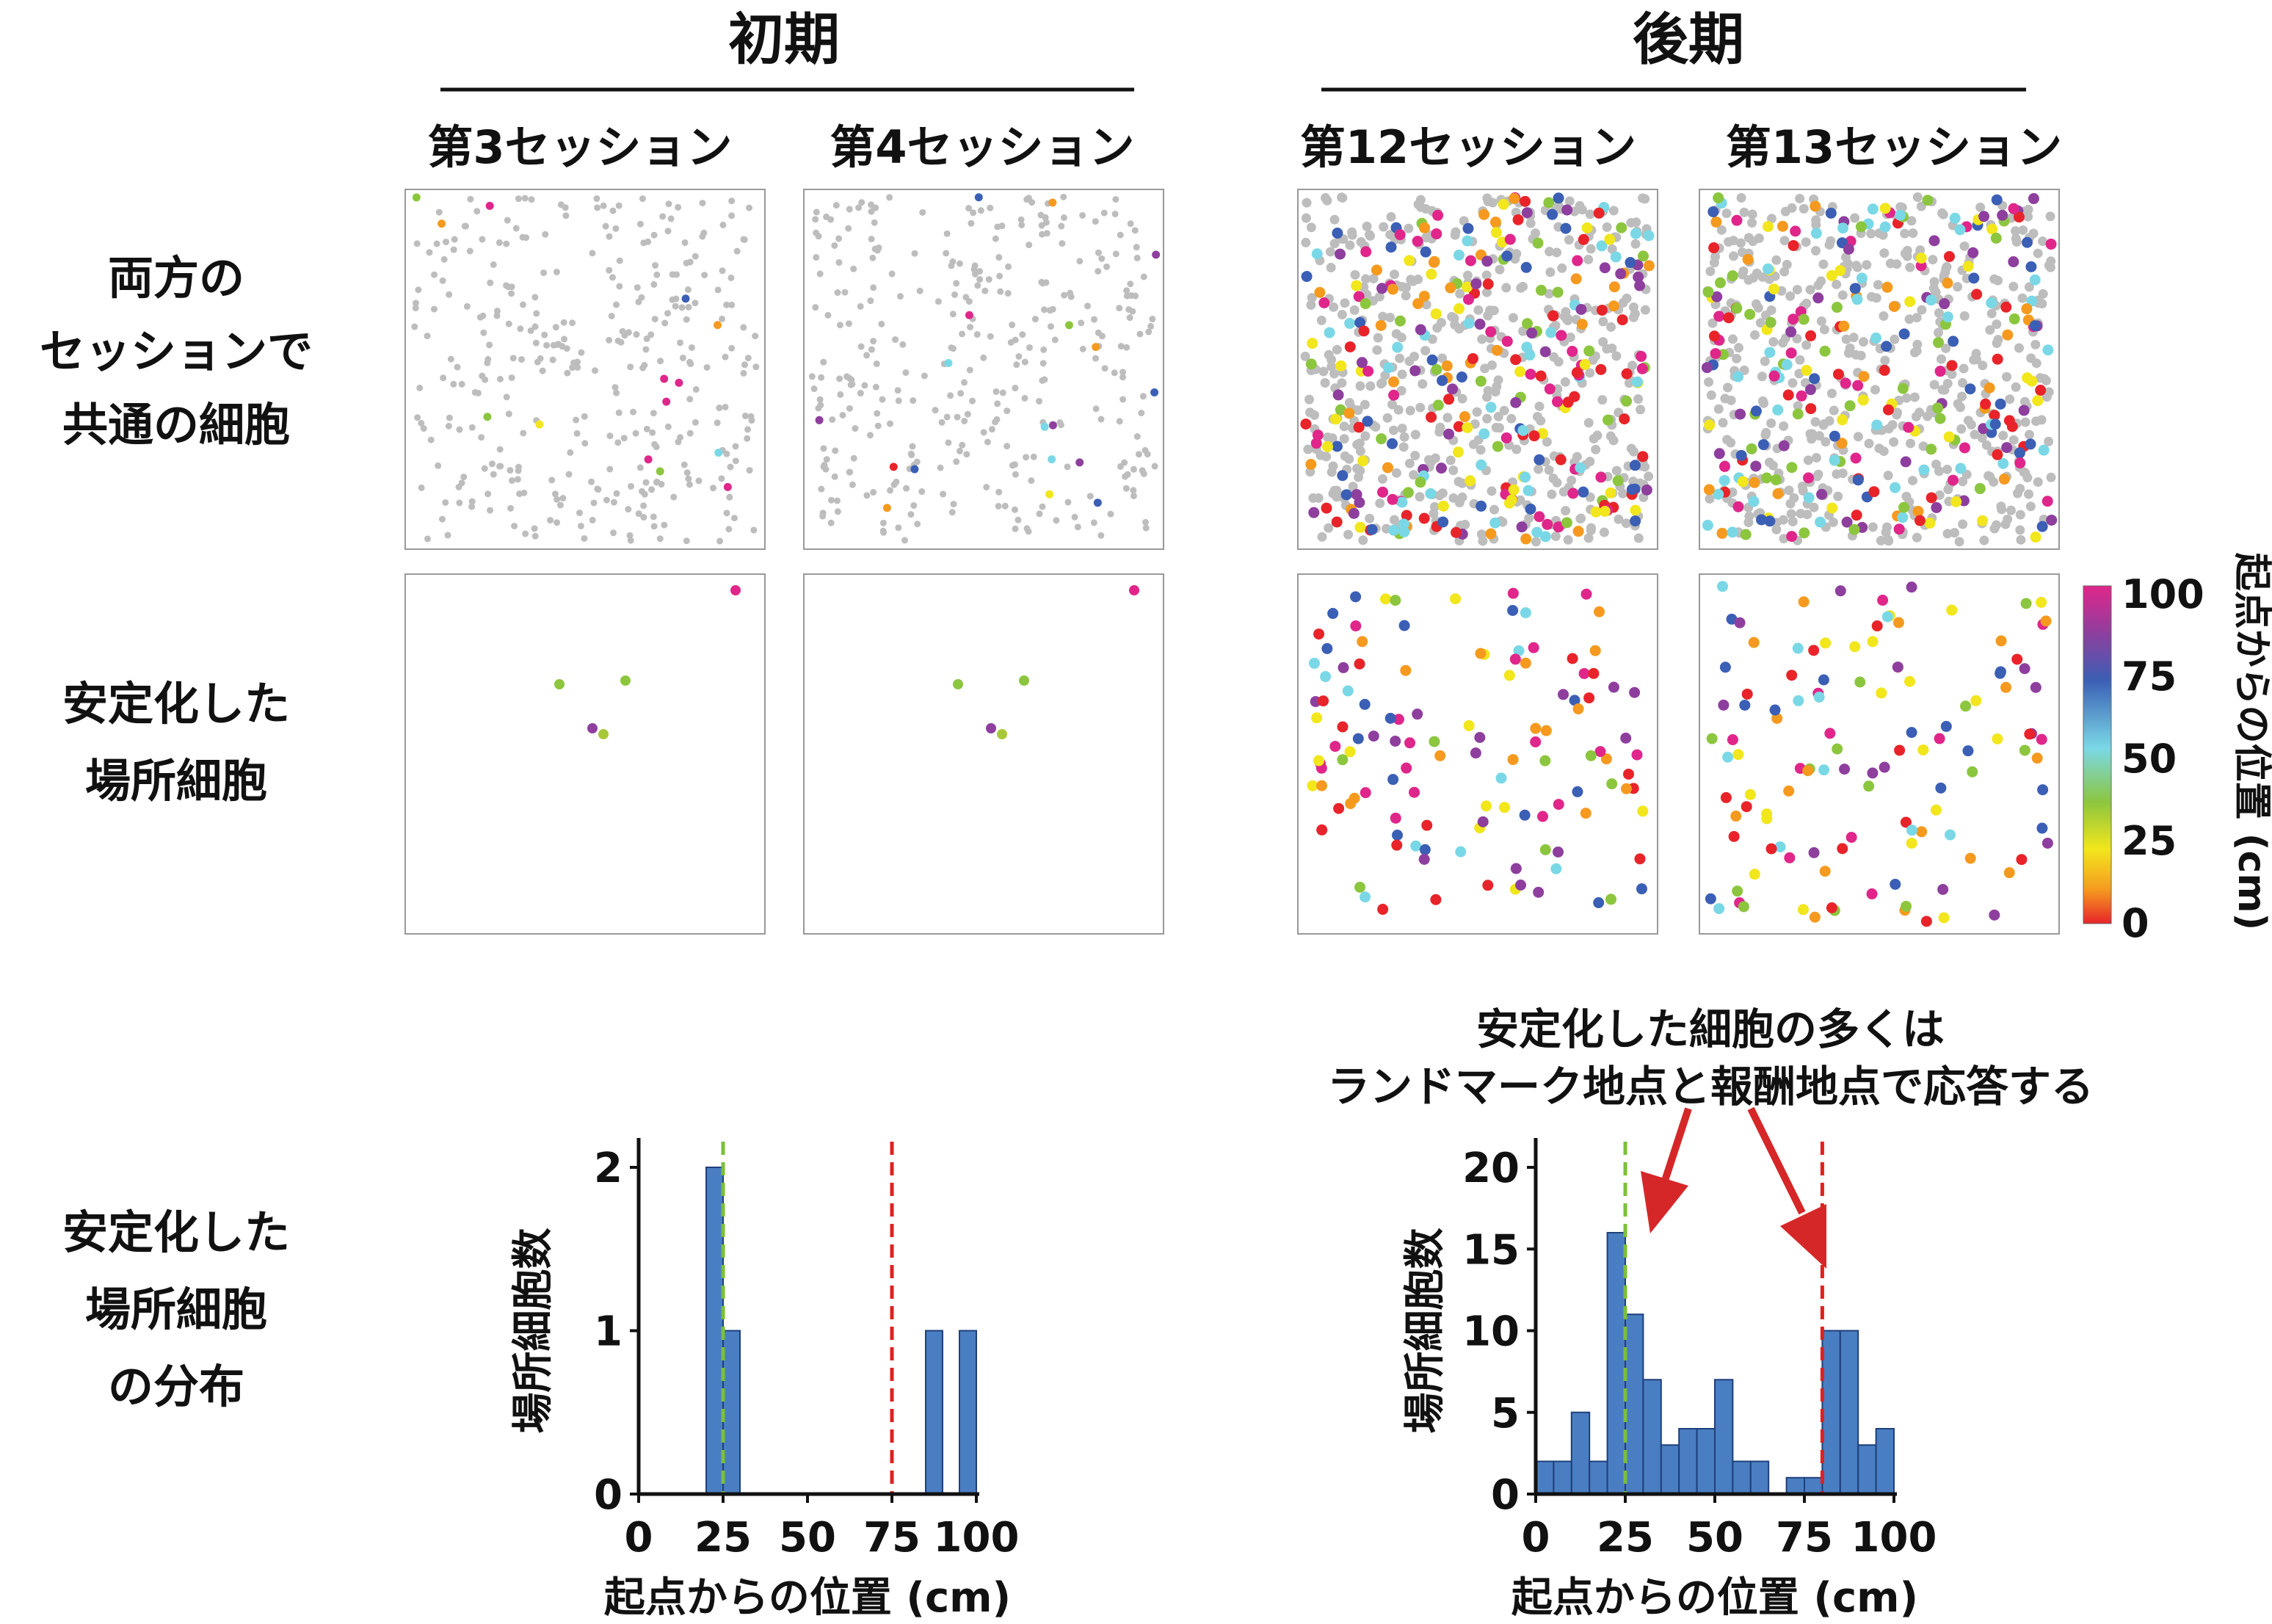  I want to click on group-early-label: 初期, so click(784, 39).